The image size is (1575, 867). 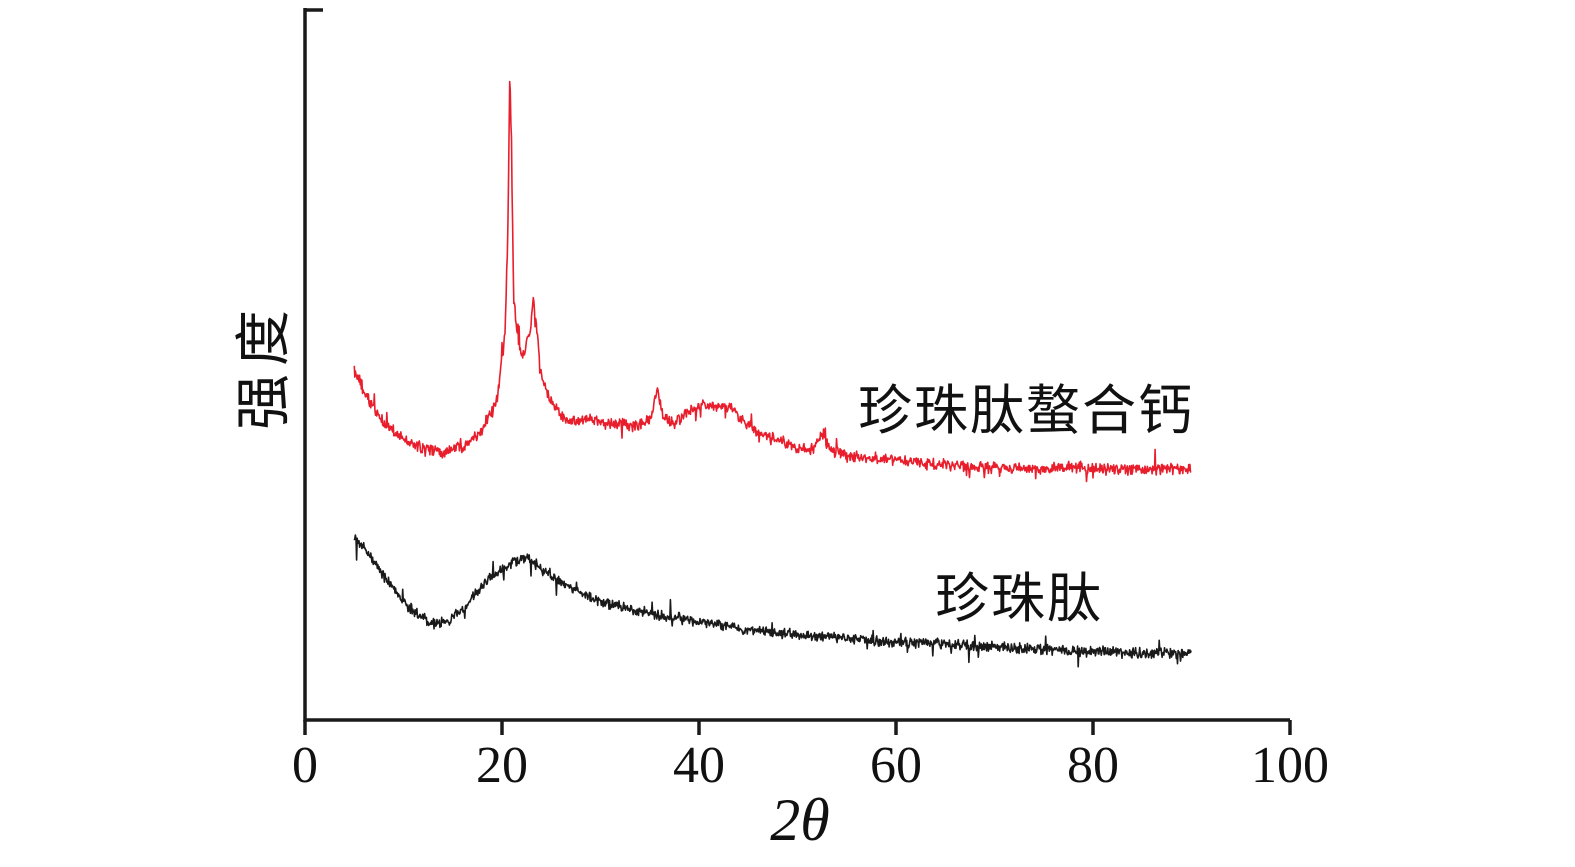 I want to click on x-tick-label: 80, so click(x=1093, y=765).